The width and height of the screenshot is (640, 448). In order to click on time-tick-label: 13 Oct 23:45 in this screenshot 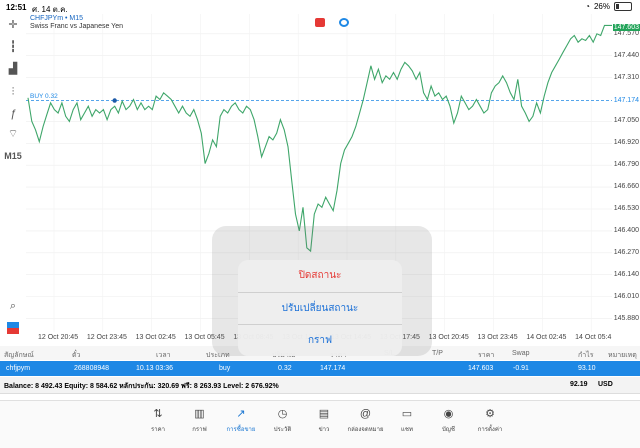, I will do `click(497, 337)`.